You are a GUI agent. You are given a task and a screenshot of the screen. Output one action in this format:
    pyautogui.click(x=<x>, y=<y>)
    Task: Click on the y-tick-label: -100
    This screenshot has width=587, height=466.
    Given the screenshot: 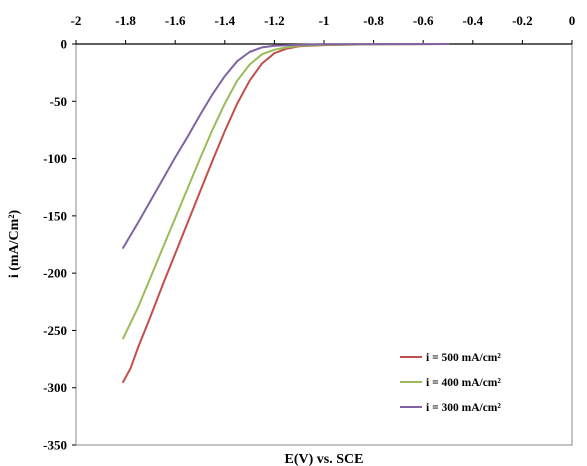 What is the action you would take?
    pyautogui.click(x=55, y=158)
    